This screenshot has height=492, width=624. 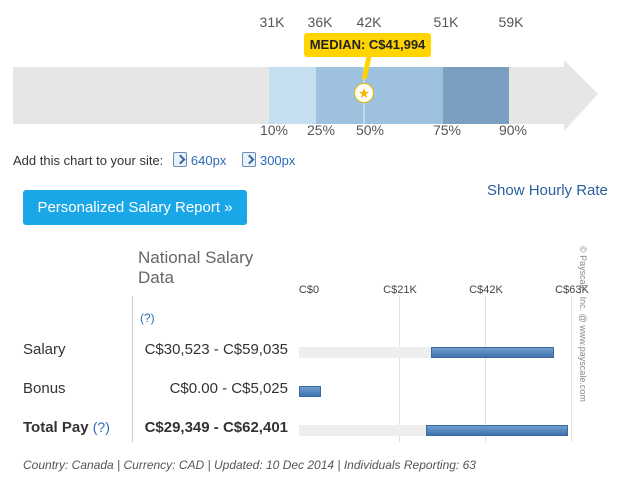 I want to click on embed-prompt: Add this chart to your site:, so click(x=88, y=160).